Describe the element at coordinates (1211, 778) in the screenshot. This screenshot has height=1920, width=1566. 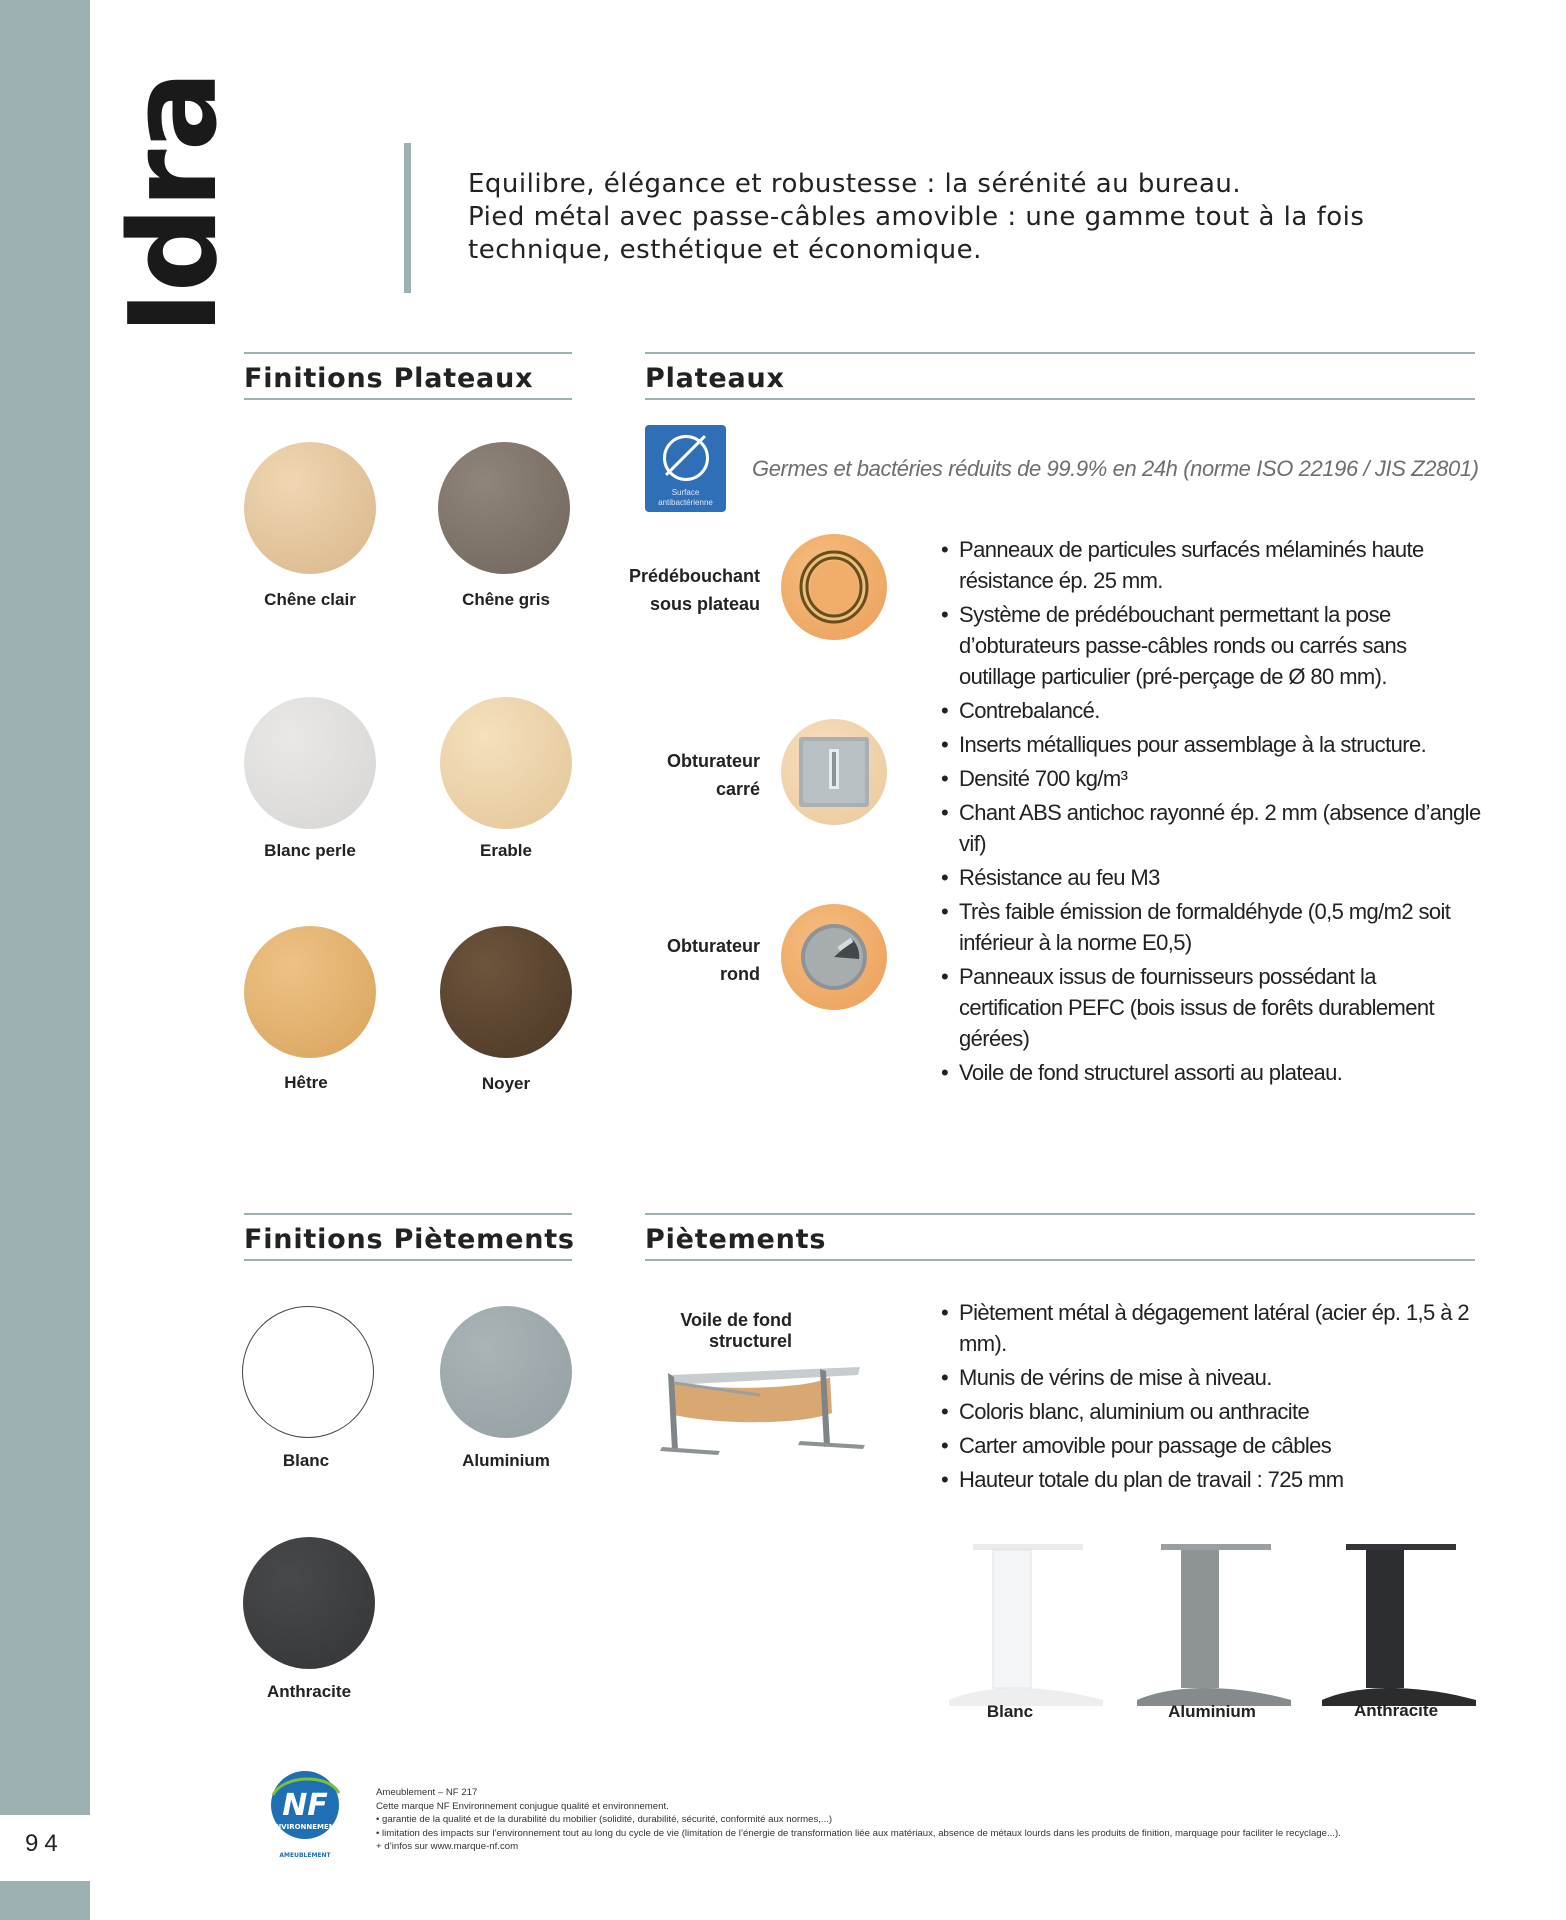
I see `feature-item: Densité 700 kg/m³` at that location.